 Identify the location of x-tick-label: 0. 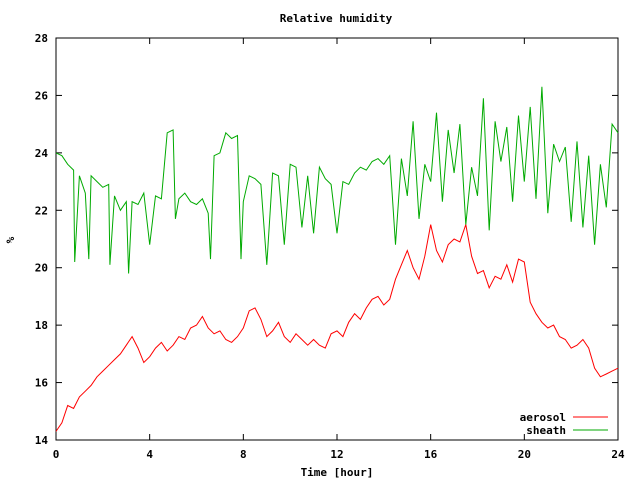
(56, 454).